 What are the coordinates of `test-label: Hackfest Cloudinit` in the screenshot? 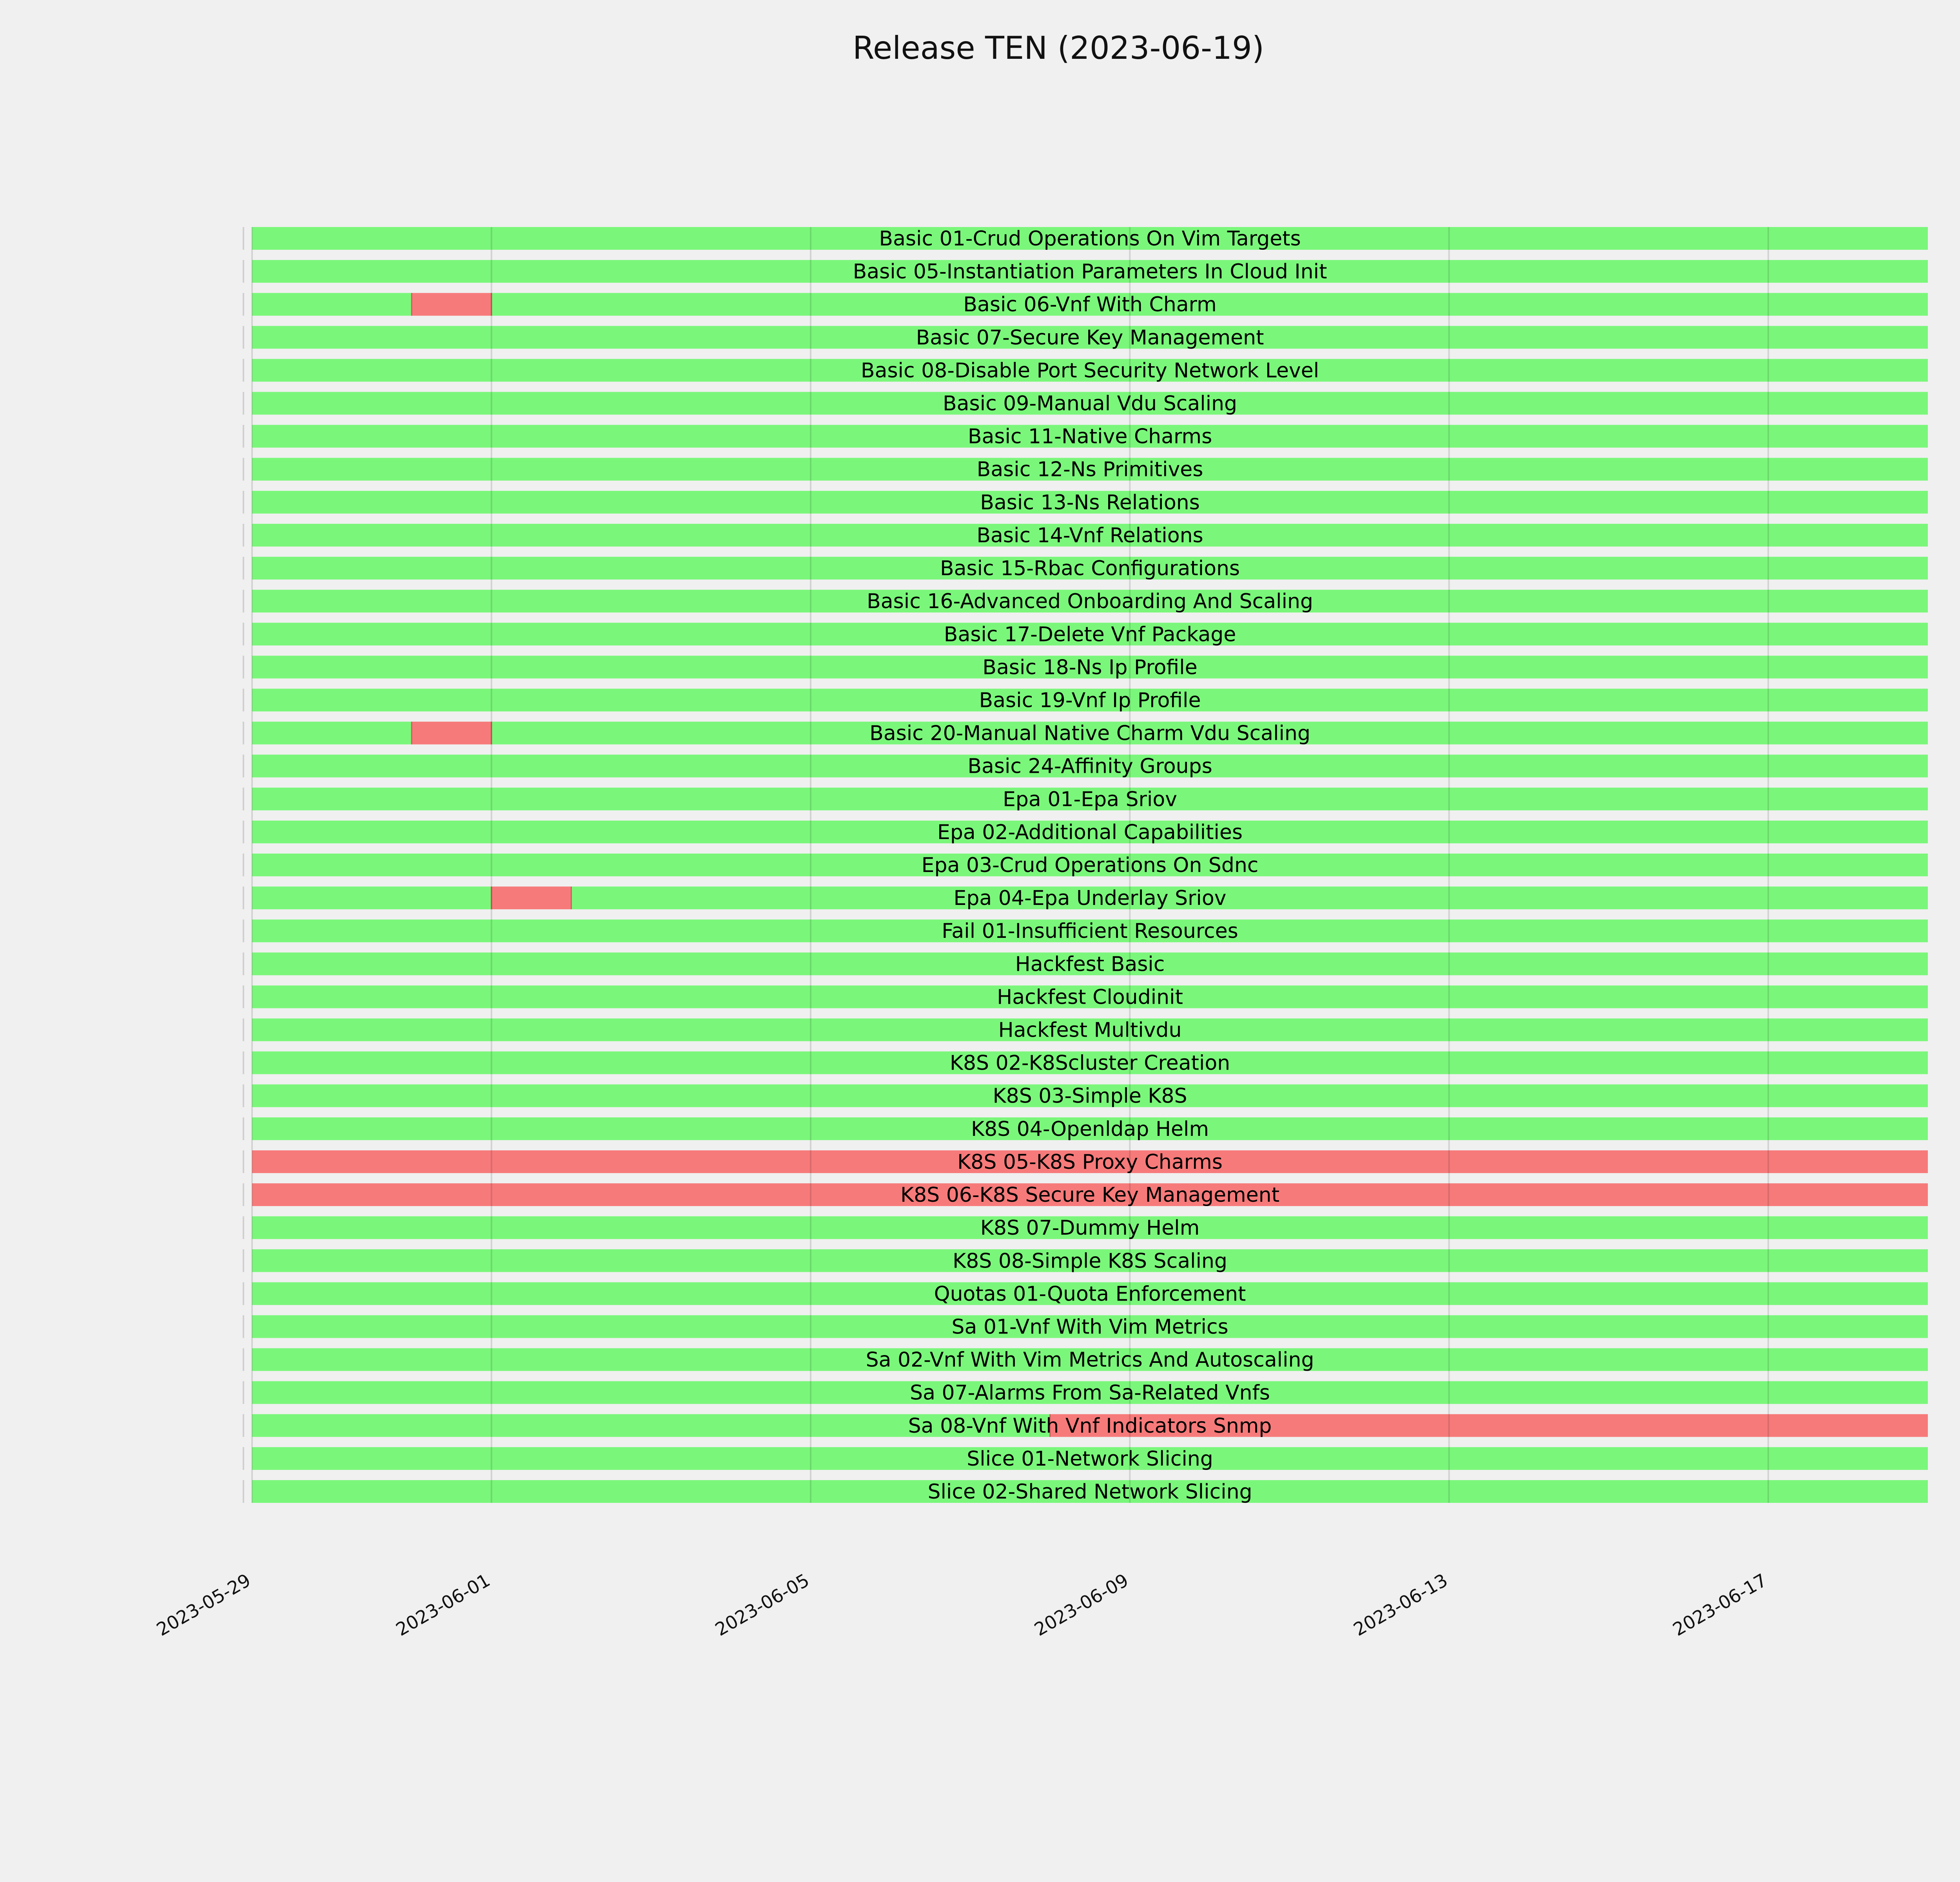 It's located at (1090, 997).